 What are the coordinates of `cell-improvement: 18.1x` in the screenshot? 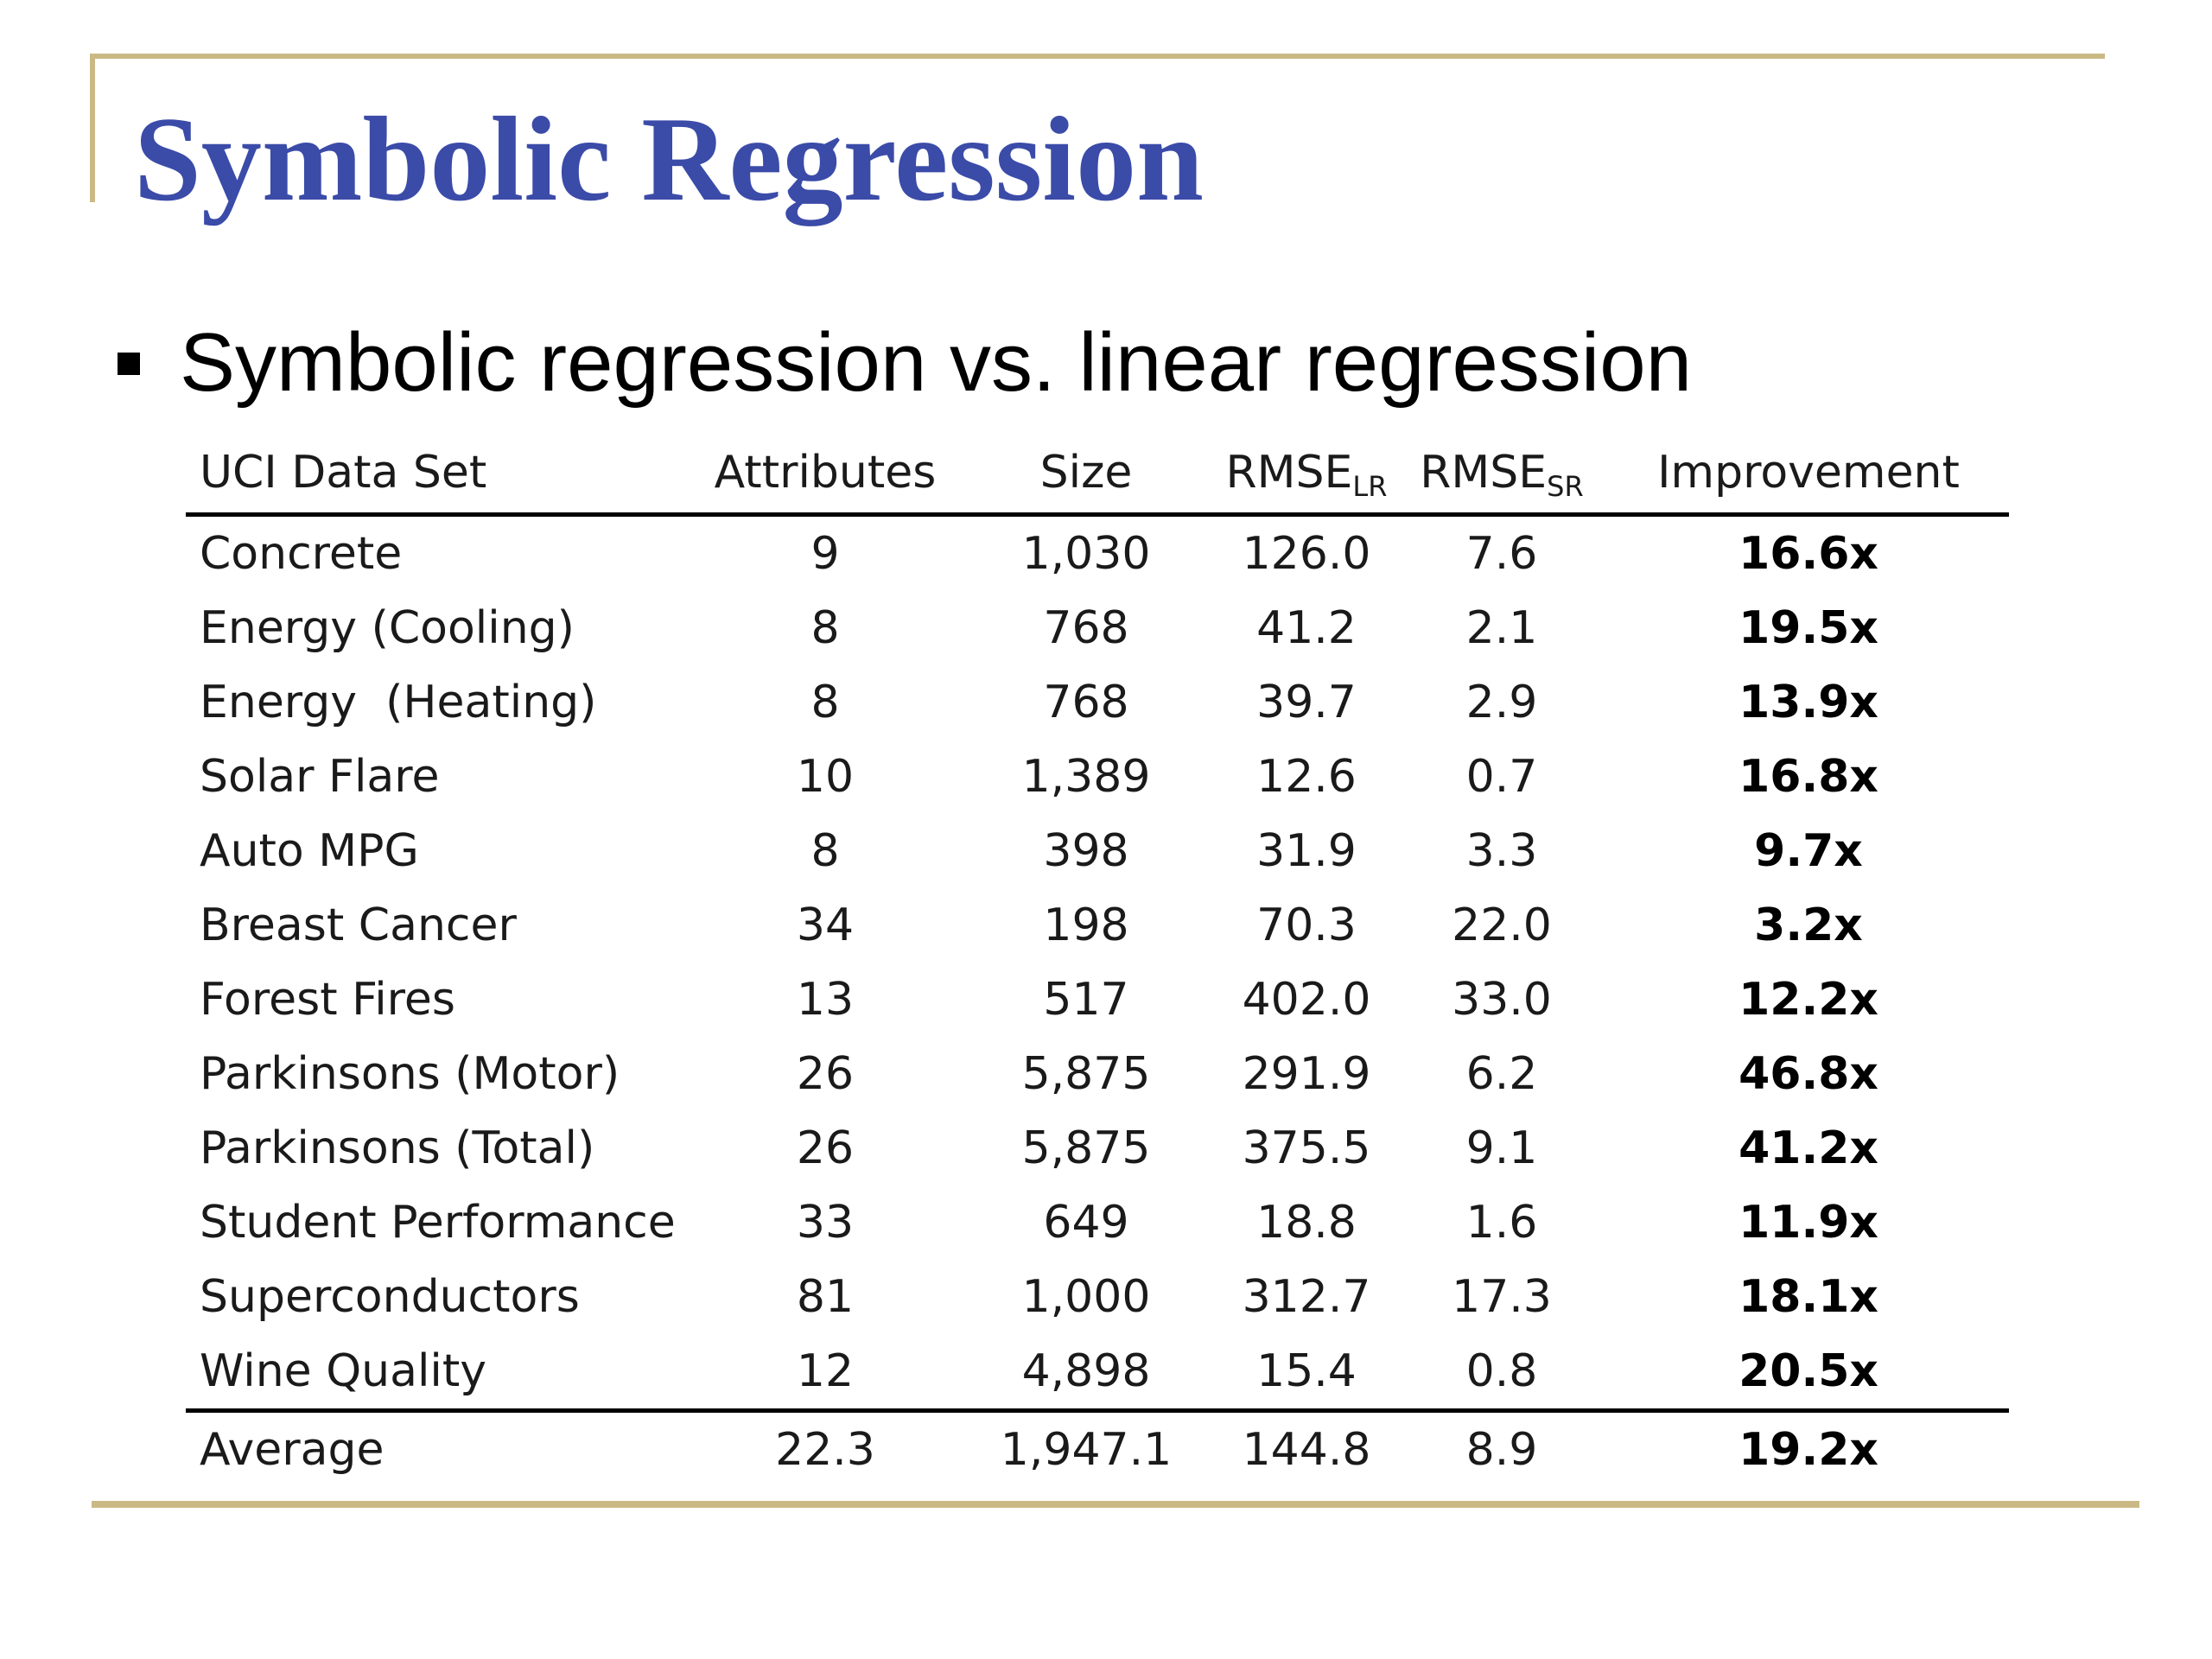 It's located at (1808, 1297).